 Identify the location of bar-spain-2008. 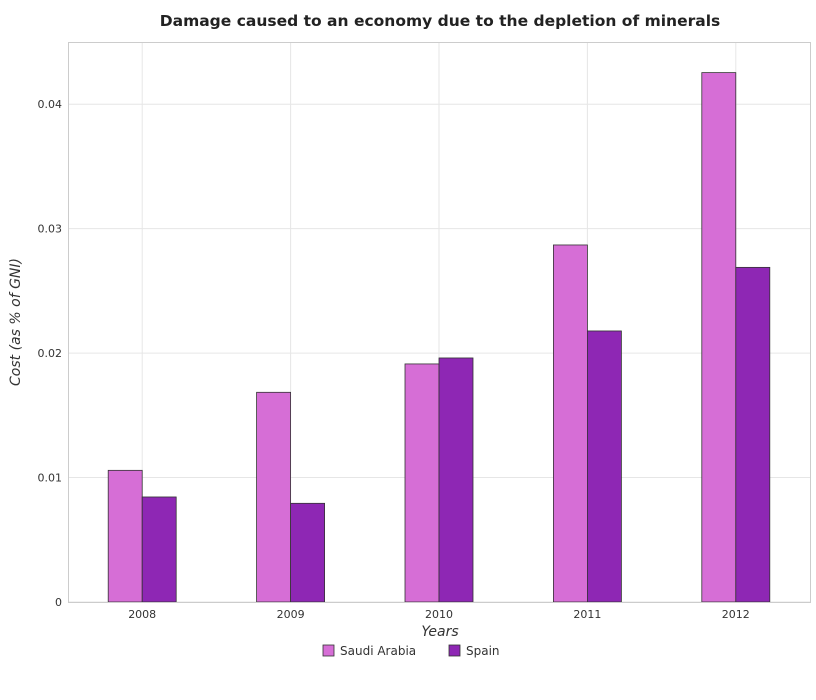
(159, 549).